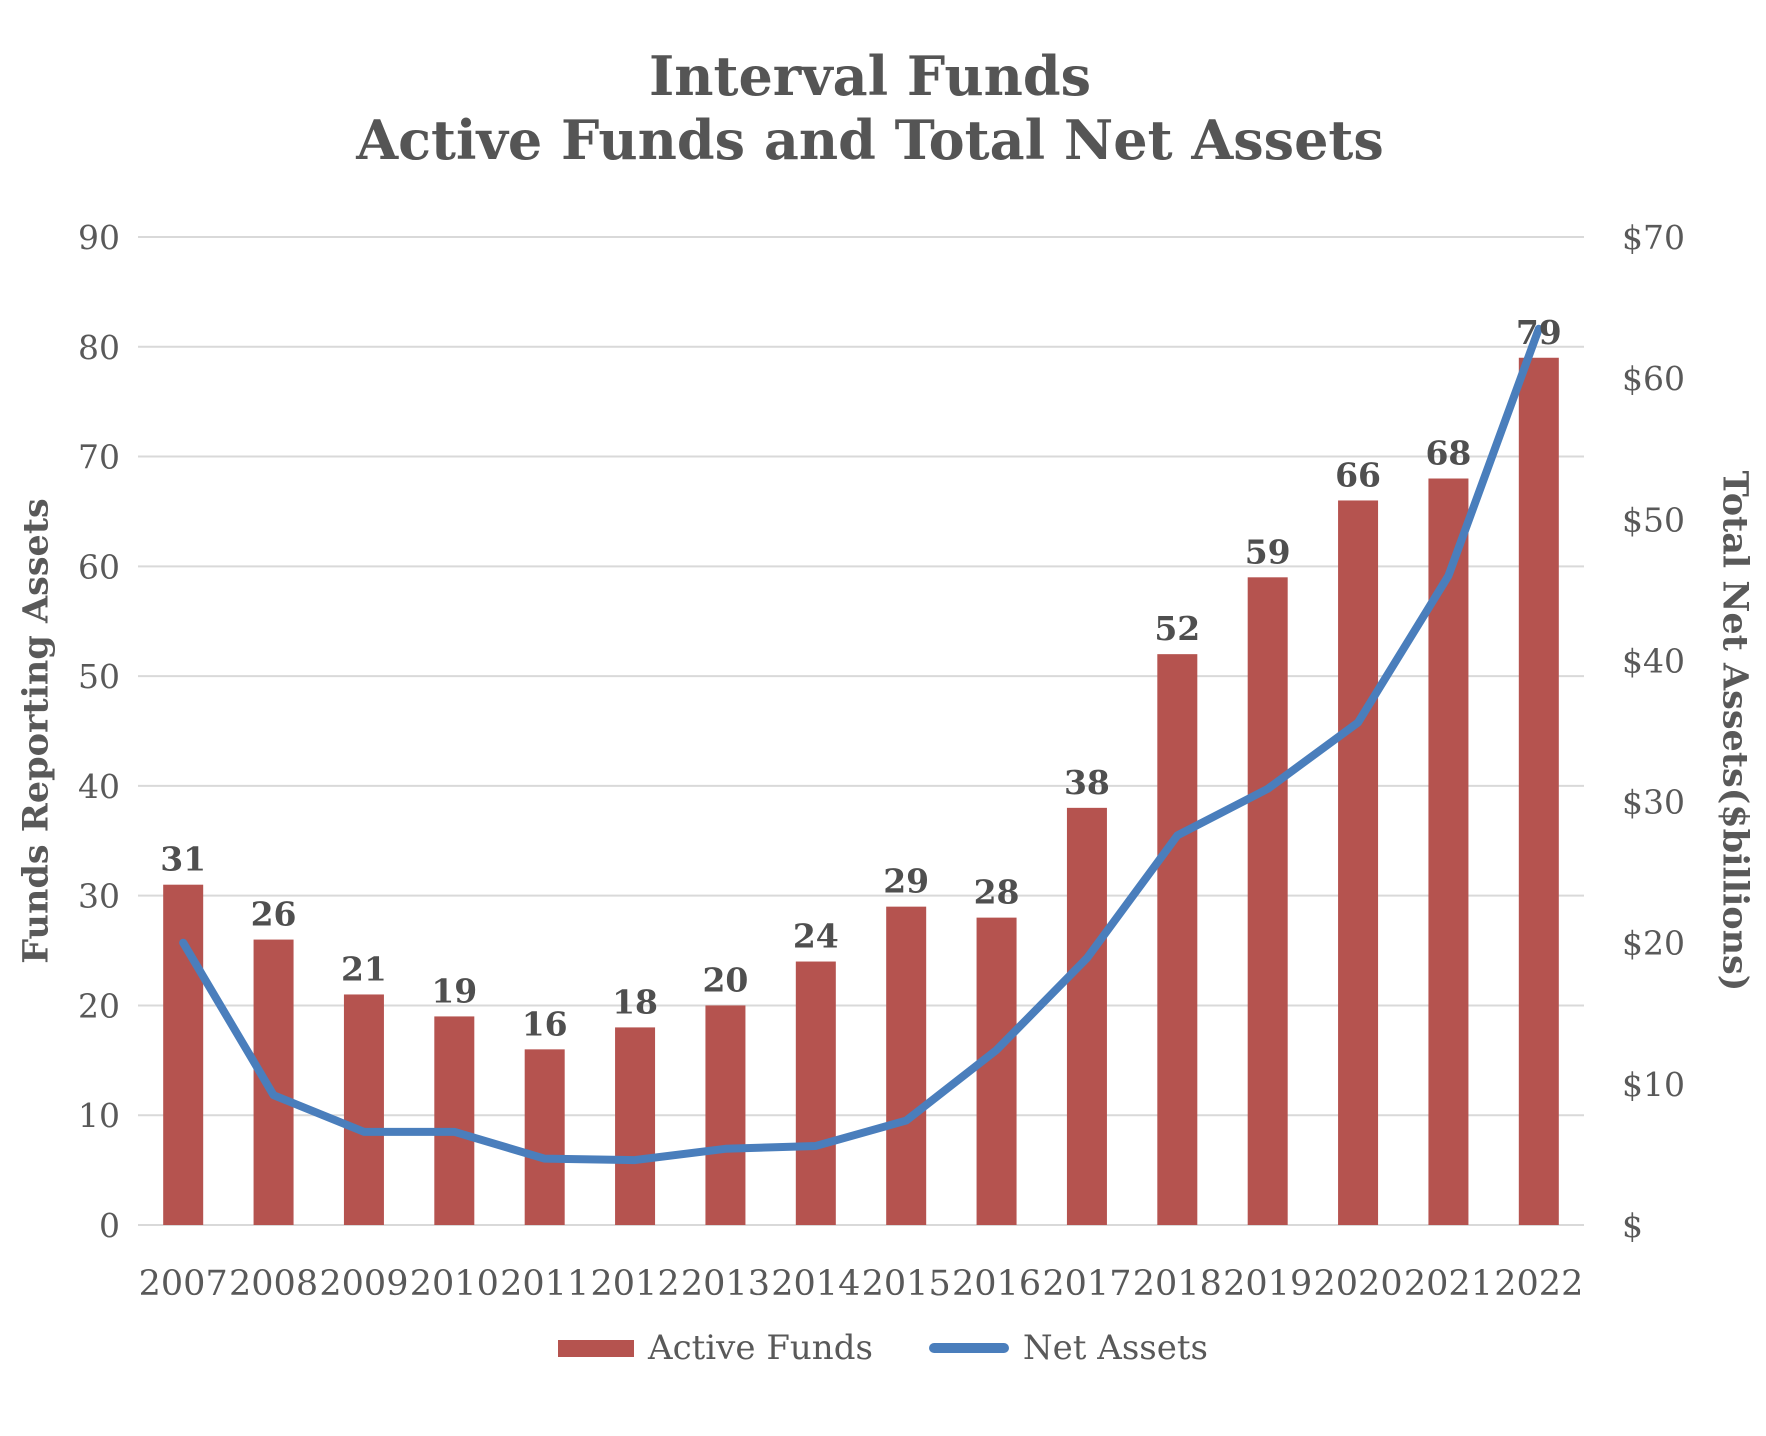 The width and height of the screenshot is (1766, 1436). I want to click on bar-2011, so click(544, 1137).